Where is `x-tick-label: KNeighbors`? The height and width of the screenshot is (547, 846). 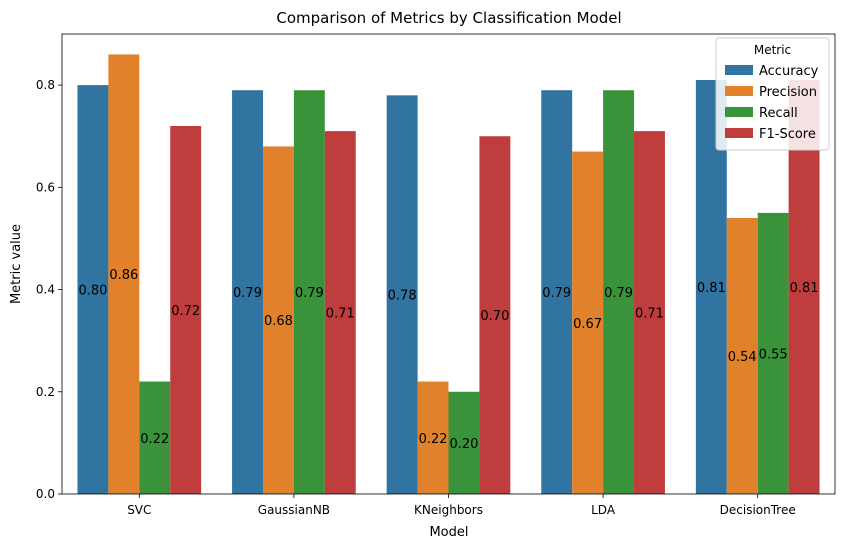
x-tick-label: KNeighbors is located at coordinates (448, 510).